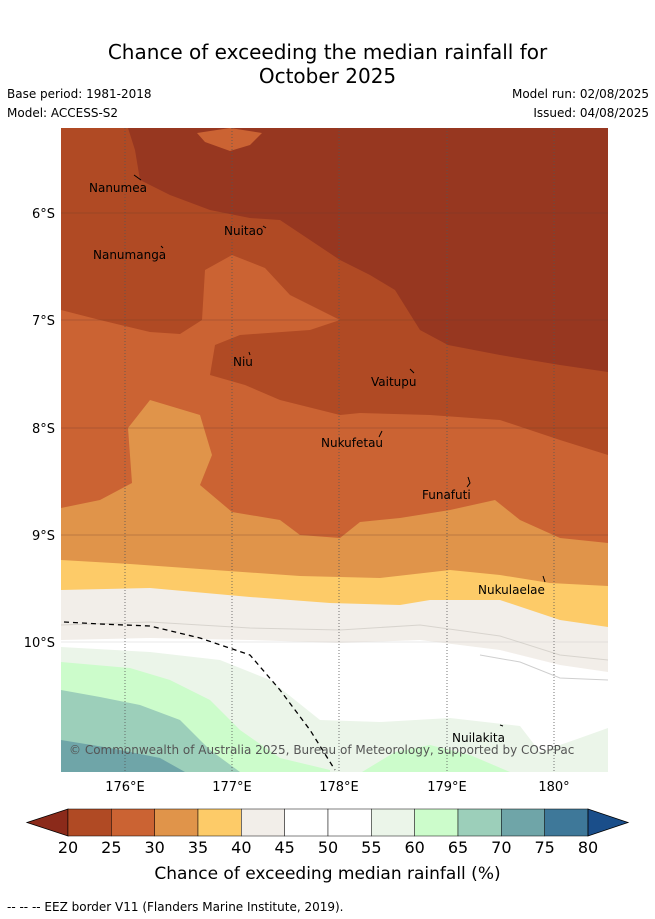 This screenshot has width=655, height=919. I want to click on place-nanumanga: Nanumanga, so click(129, 255).